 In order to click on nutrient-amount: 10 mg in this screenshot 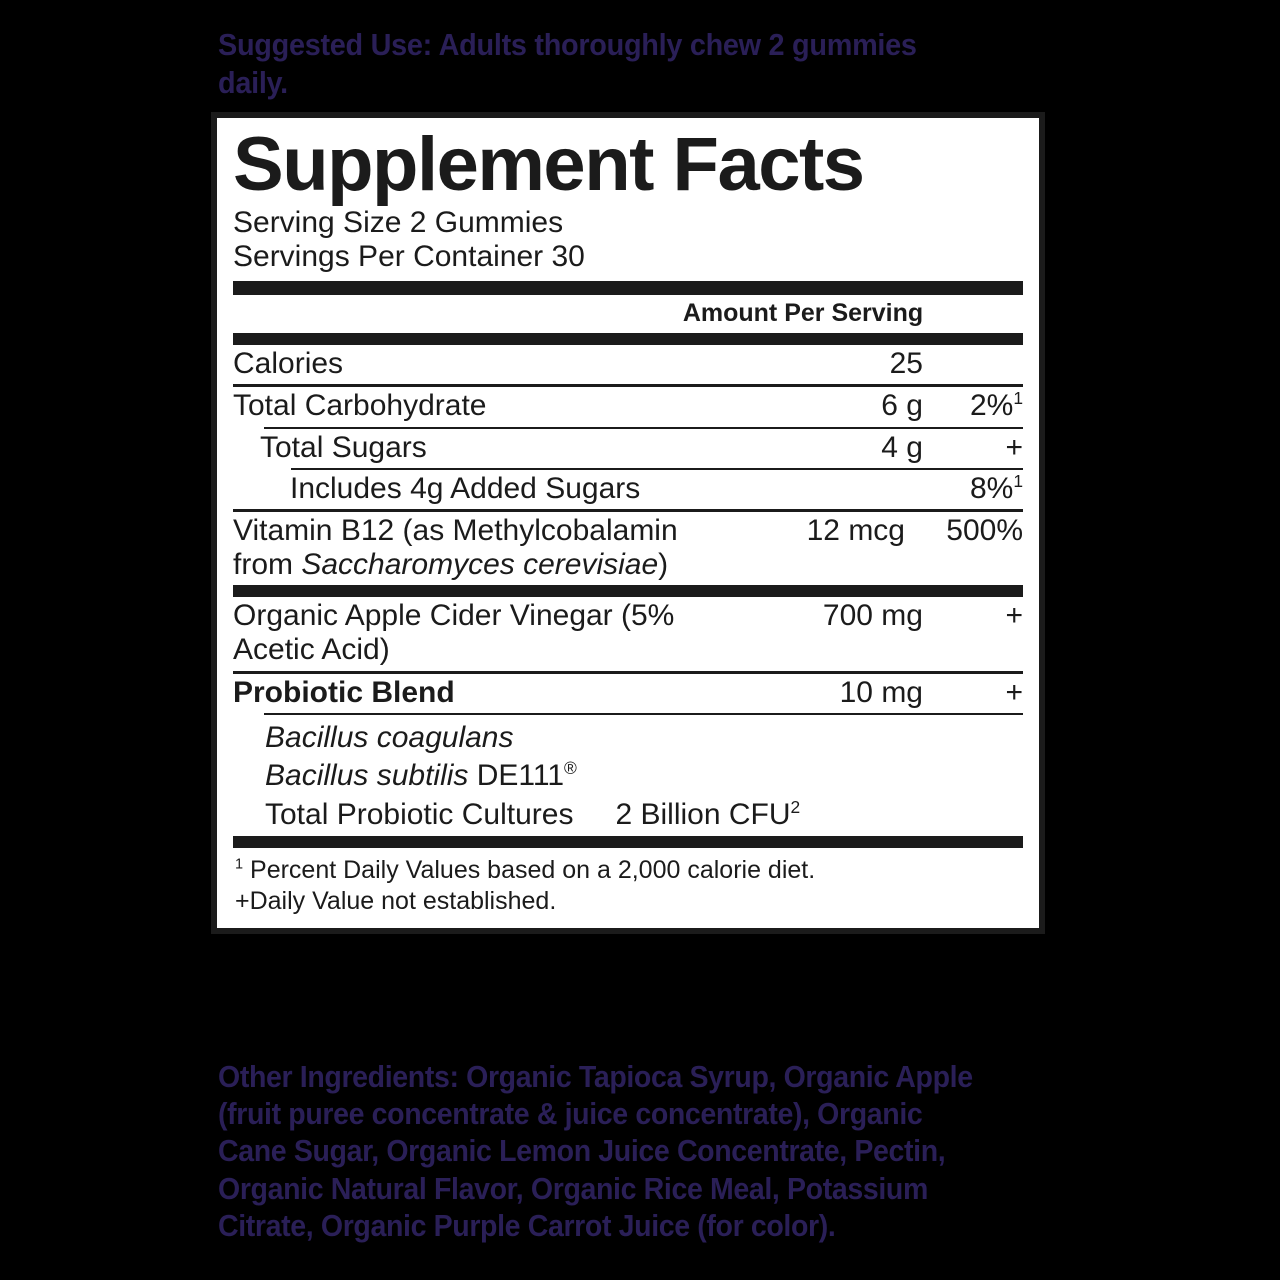, I will do `click(881, 692)`.